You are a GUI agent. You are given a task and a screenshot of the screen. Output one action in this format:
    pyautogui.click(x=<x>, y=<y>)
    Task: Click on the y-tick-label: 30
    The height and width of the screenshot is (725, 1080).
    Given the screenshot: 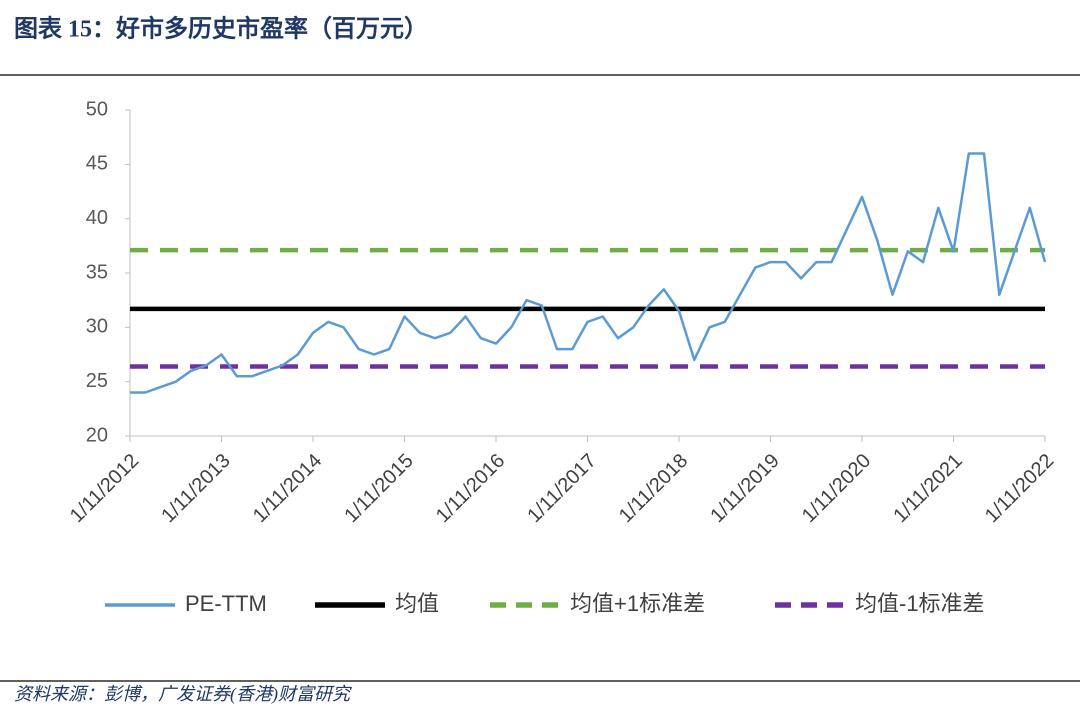 What is the action you would take?
    pyautogui.click(x=97, y=327)
    